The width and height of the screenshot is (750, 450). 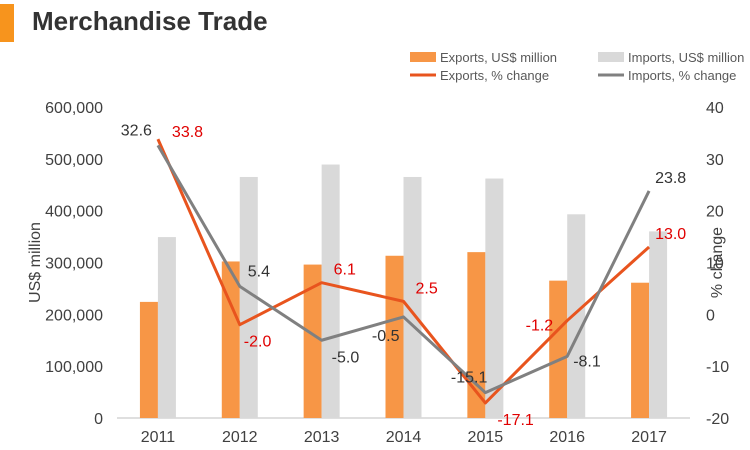 What do you see at coordinates (715, 264) in the screenshot?
I see `y-right-tick-label: 10` at bounding box center [715, 264].